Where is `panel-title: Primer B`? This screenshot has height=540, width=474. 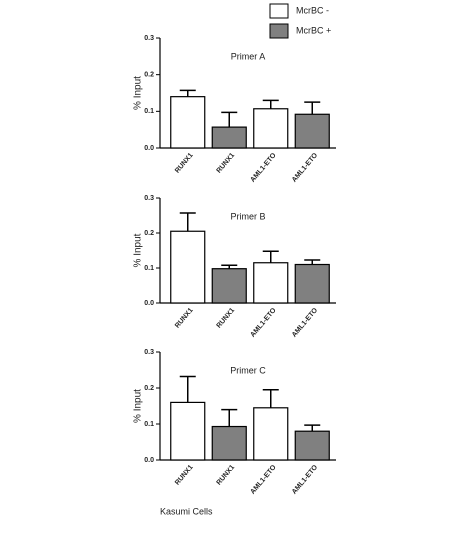 panel-title: Primer B is located at coordinates (247, 216).